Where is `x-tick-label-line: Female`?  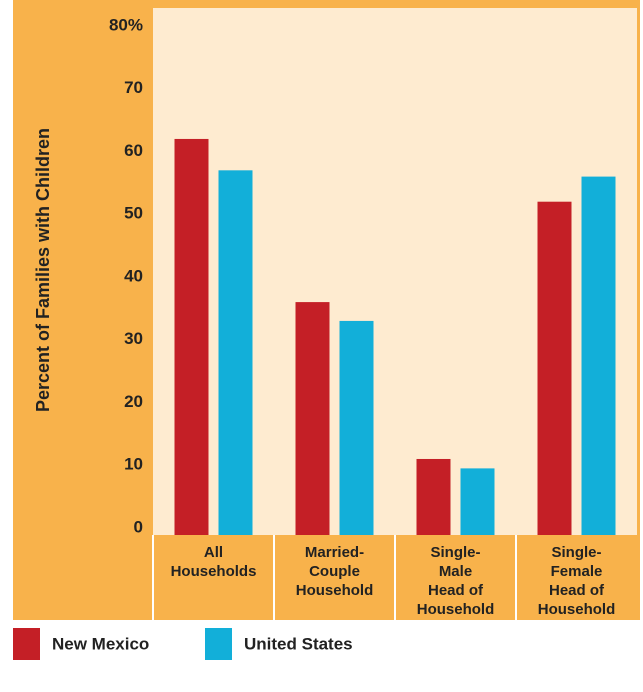
x-tick-label-line: Female is located at coordinates (577, 571).